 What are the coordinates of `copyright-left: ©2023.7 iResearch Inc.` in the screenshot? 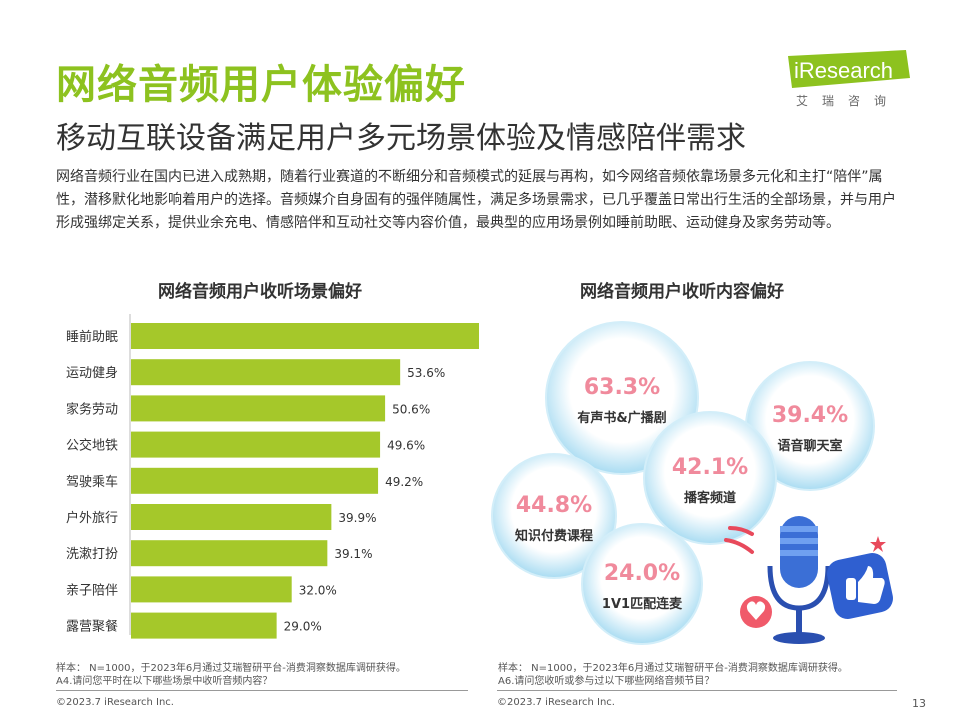 It's located at (115, 702).